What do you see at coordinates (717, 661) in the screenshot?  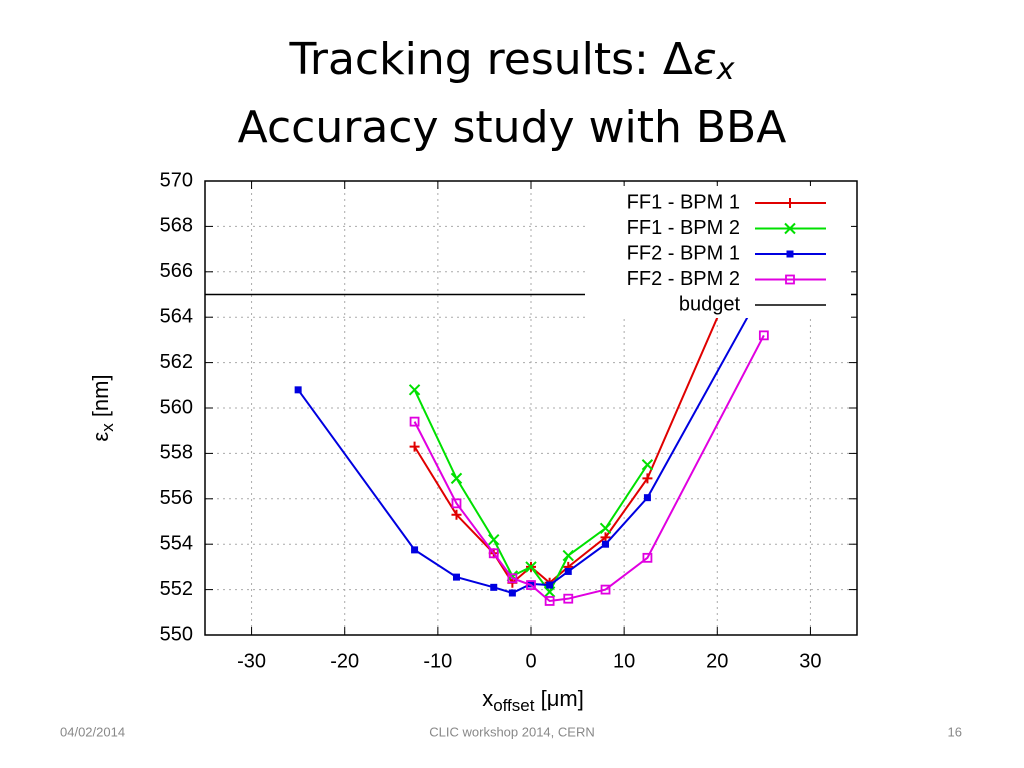 I see `x-tick-label: 20` at bounding box center [717, 661].